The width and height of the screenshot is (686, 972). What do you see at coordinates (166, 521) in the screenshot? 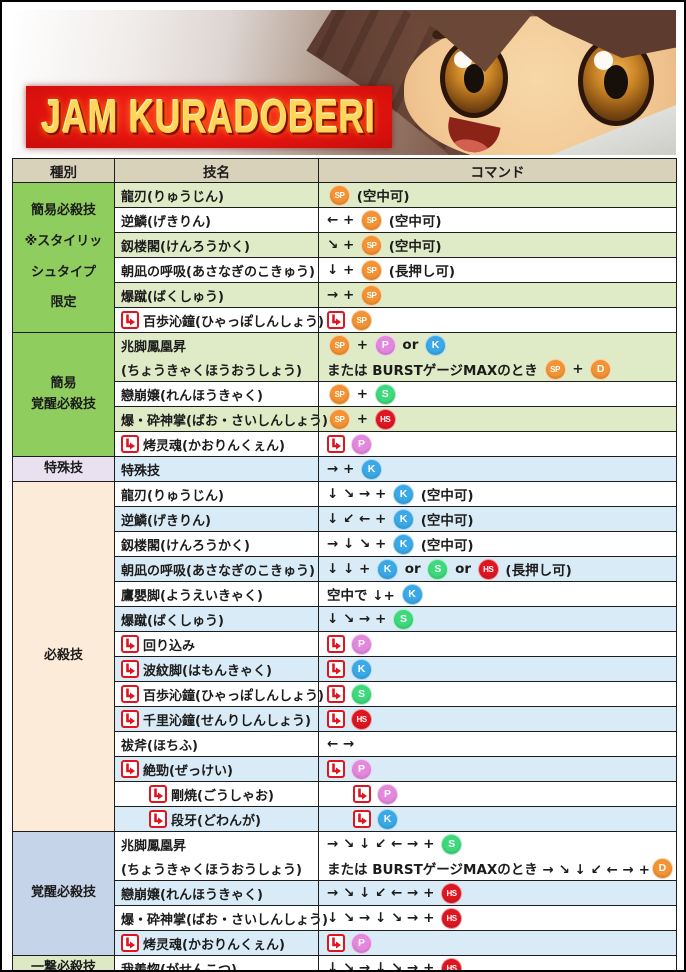
I see `move-name-text: 逆鱗(げきりん)` at bounding box center [166, 521].